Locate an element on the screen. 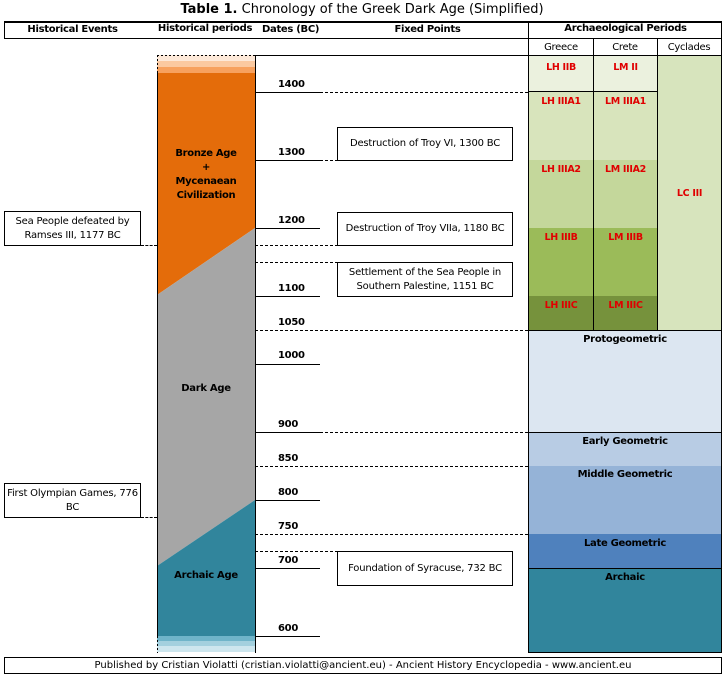 The image size is (724, 676). bronze-age-band is located at coordinates (206, 184).